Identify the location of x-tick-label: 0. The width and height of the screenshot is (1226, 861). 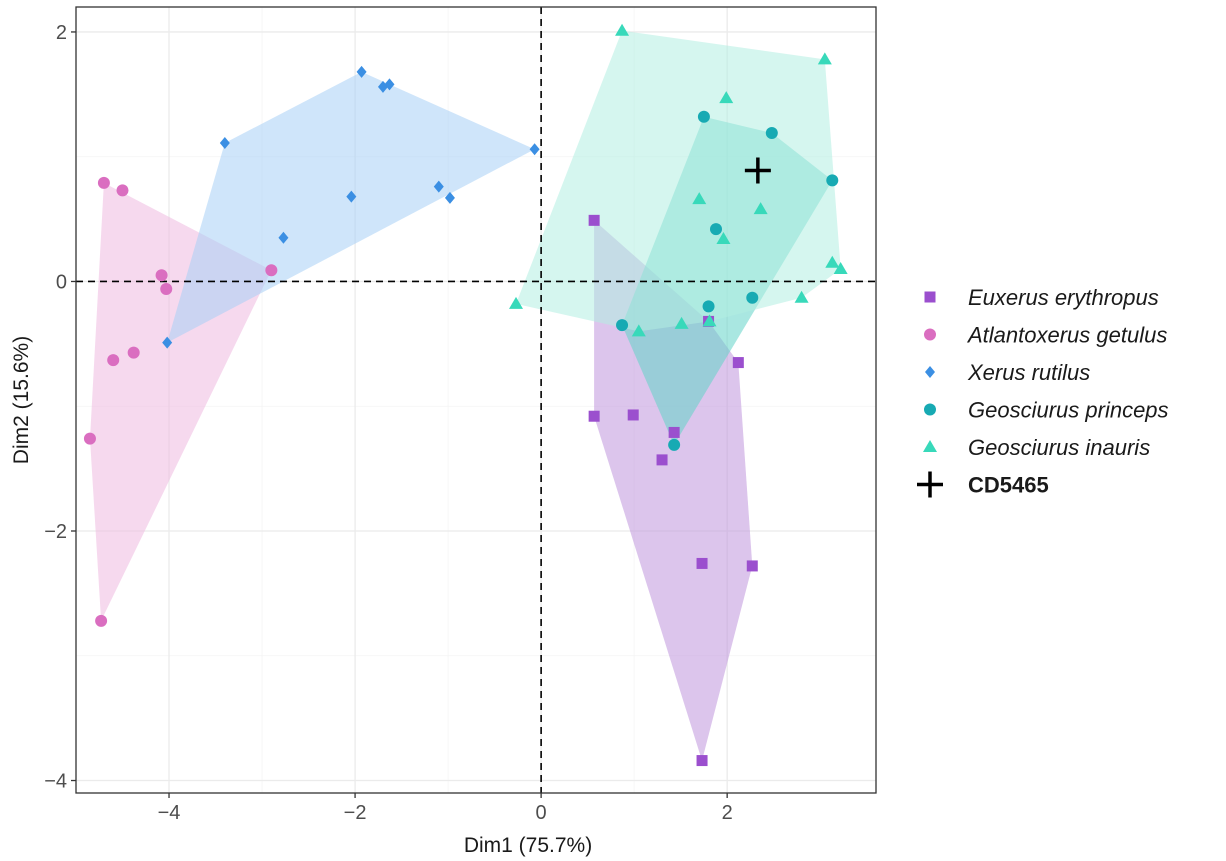
(541, 813).